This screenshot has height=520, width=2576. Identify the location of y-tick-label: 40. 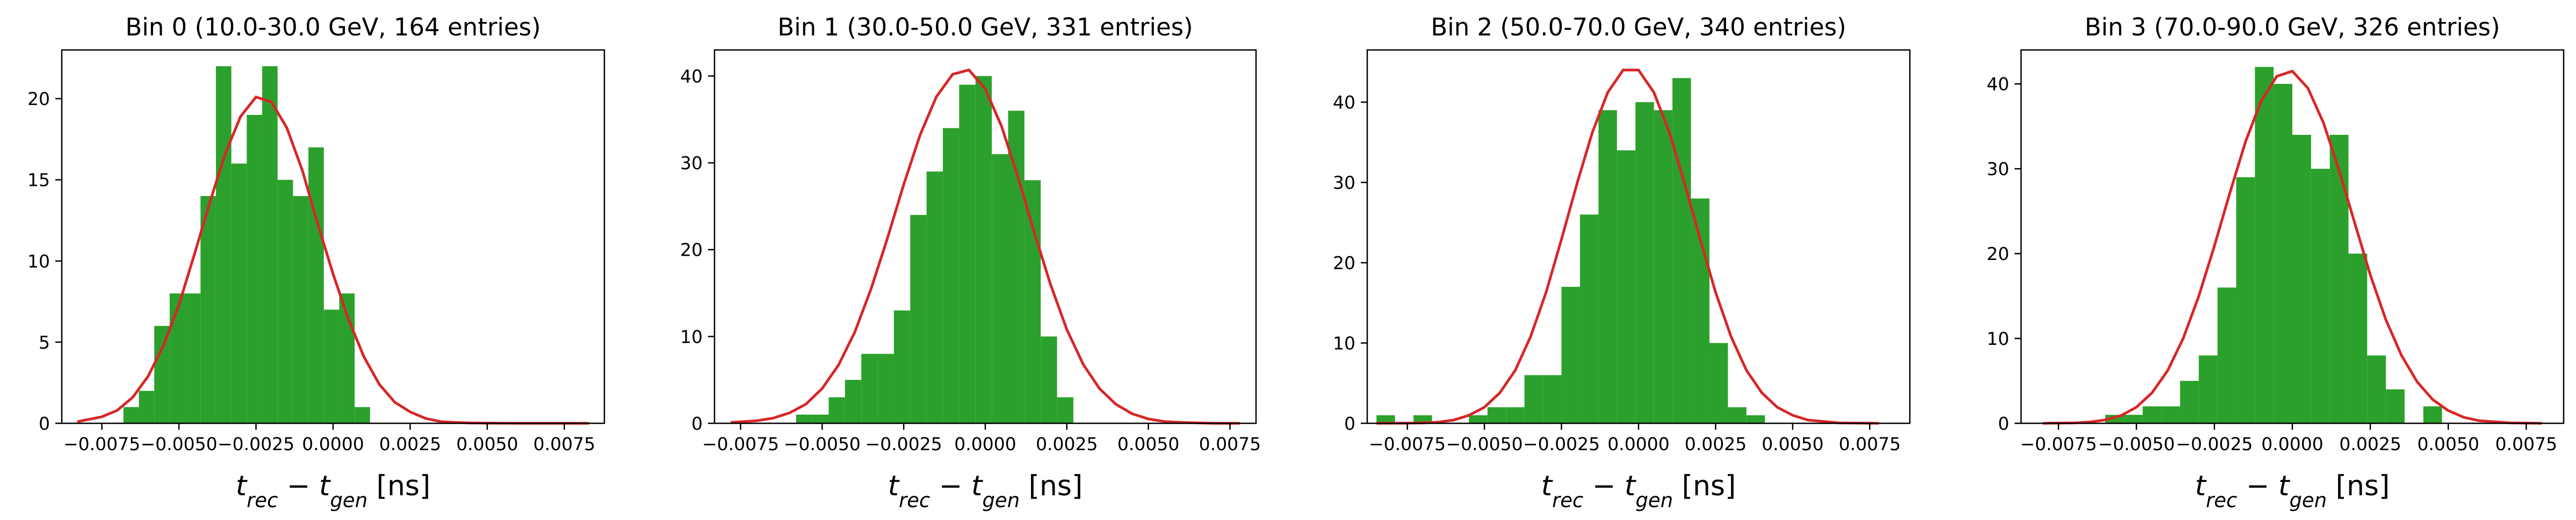
(1998, 84).